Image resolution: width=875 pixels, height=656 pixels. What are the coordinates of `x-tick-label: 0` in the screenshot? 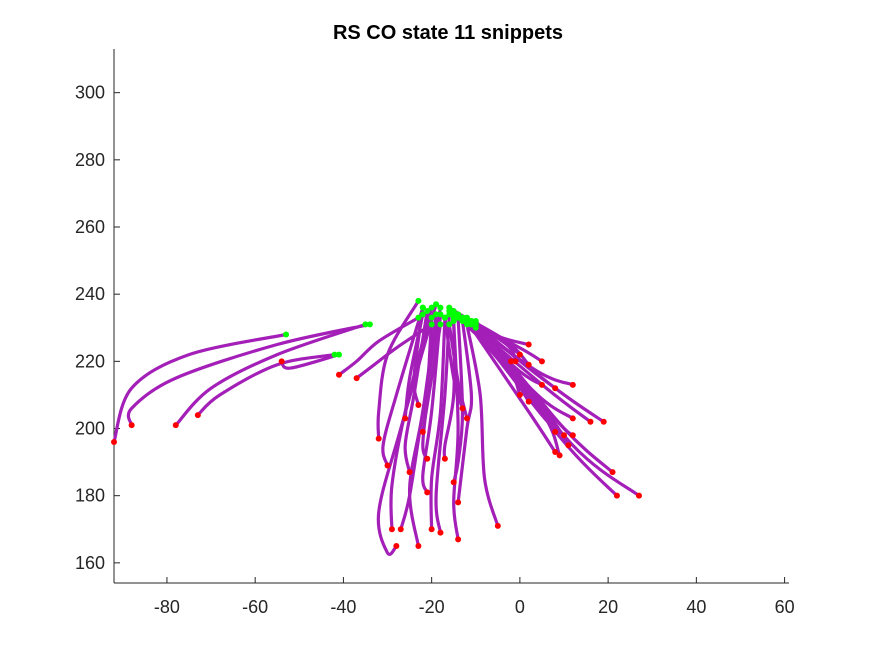 It's located at (520, 607).